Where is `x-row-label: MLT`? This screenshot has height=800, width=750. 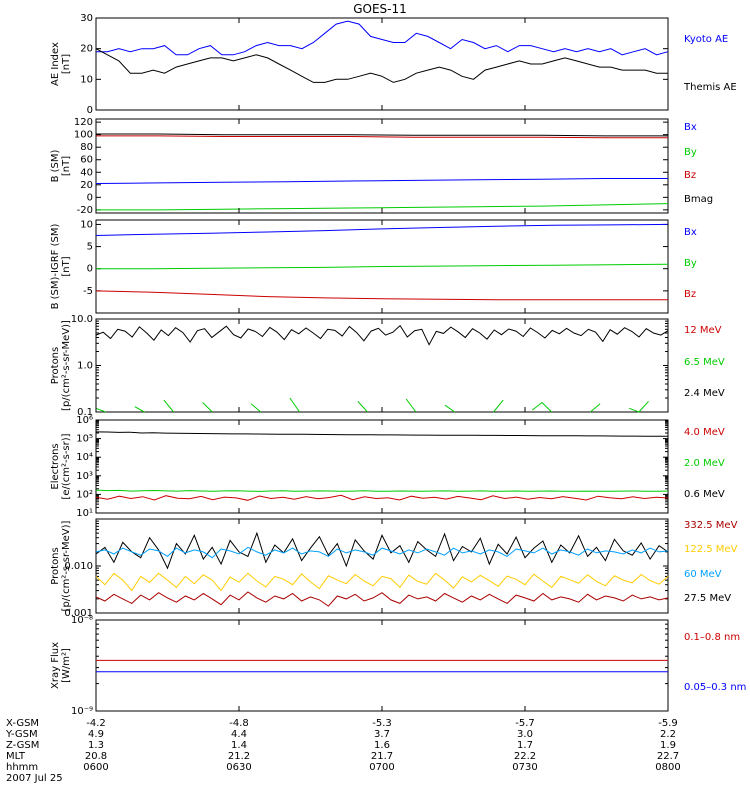 x-row-label: MLT is located at coordinates (16, 756).